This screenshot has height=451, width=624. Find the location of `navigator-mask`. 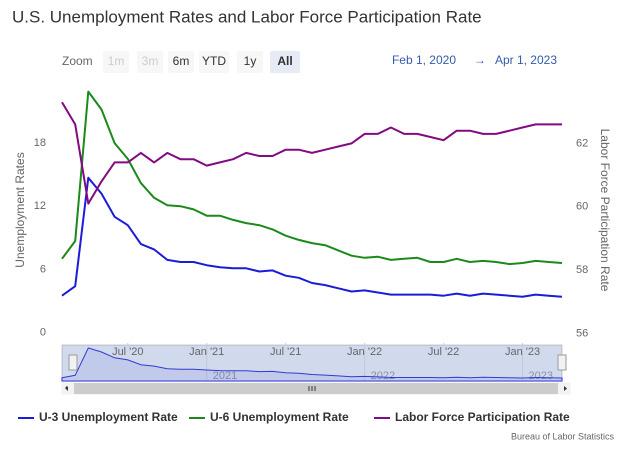

navigator-mask is located at coordinates (312, 363).